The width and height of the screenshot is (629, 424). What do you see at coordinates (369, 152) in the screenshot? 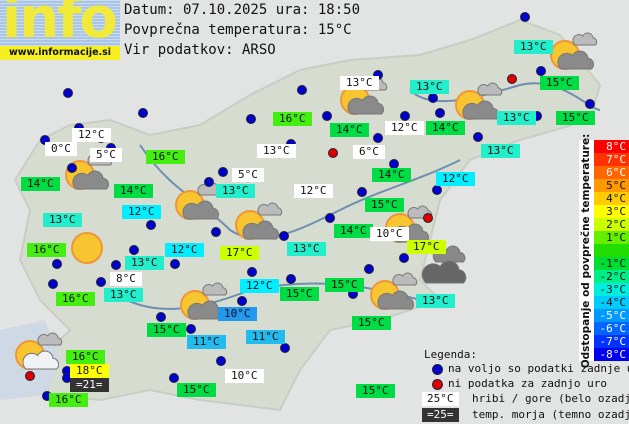
I see `station-temperature: 6°C` at bounding box center [369, 152].